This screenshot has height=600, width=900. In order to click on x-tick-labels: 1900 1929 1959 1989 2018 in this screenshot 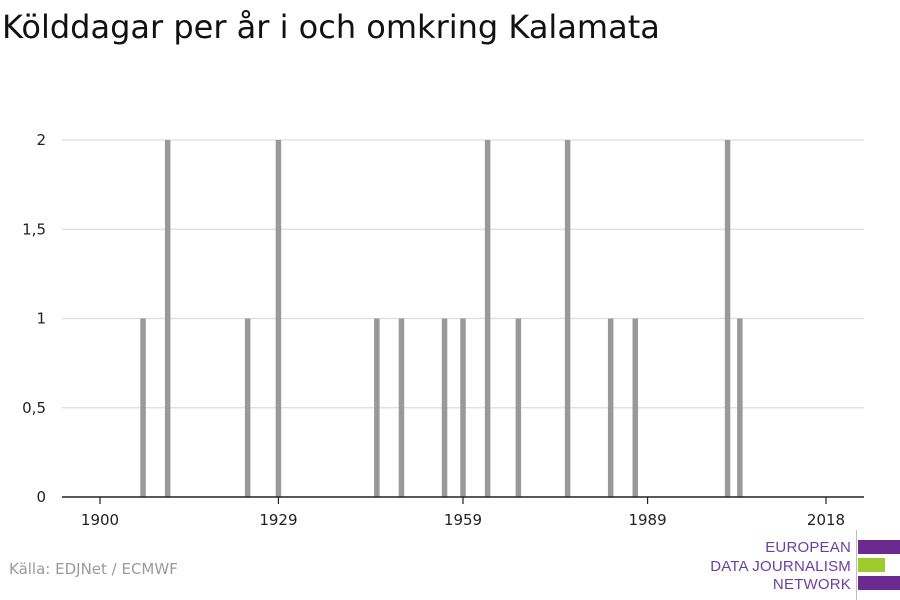, I will do `click(463, 520)`.